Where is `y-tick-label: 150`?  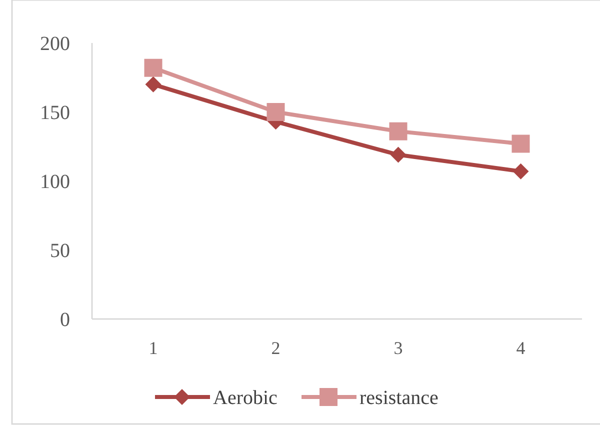
y-tick-label: 150 is located at coordinates (55, 113).